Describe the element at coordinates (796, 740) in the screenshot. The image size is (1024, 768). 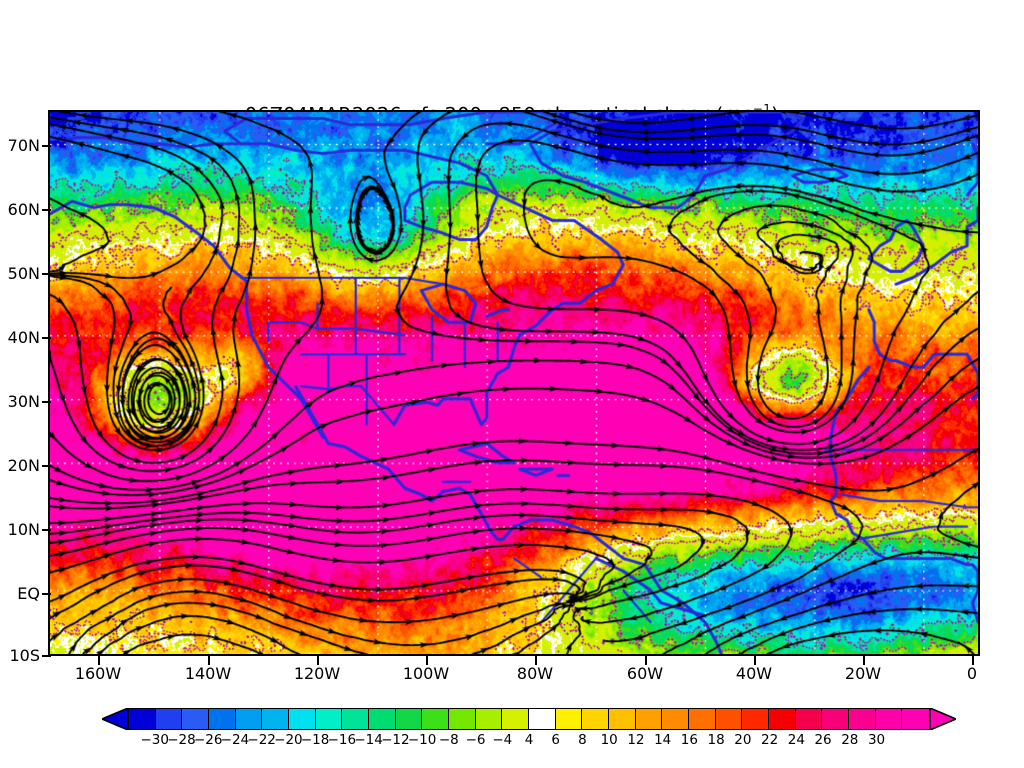
I see `colorbar-tick-label: 24` at that location.